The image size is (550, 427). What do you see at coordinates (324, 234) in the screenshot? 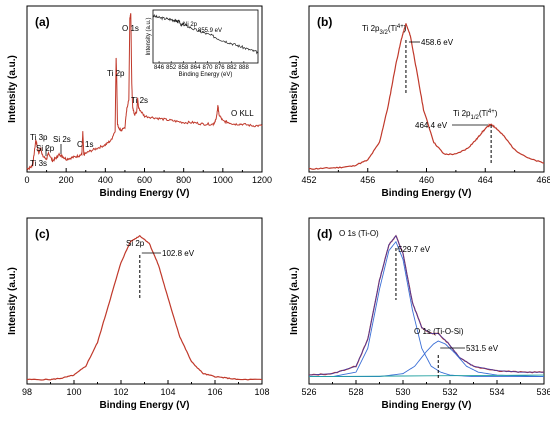
I see `panel-label: (d)` at bounding box center [324, 234].